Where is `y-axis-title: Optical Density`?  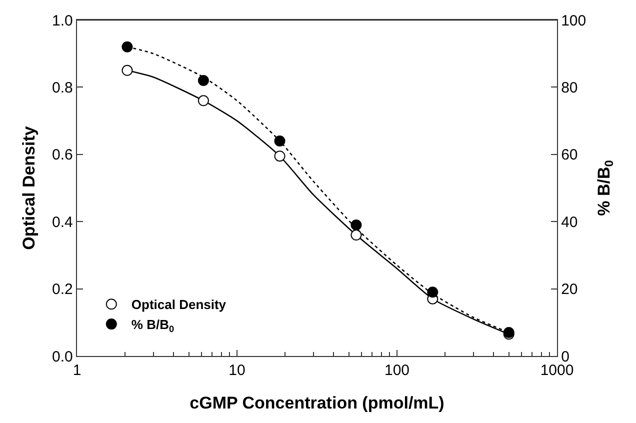 y-axis-title: Optical Density is located at coordinates (29, 188).